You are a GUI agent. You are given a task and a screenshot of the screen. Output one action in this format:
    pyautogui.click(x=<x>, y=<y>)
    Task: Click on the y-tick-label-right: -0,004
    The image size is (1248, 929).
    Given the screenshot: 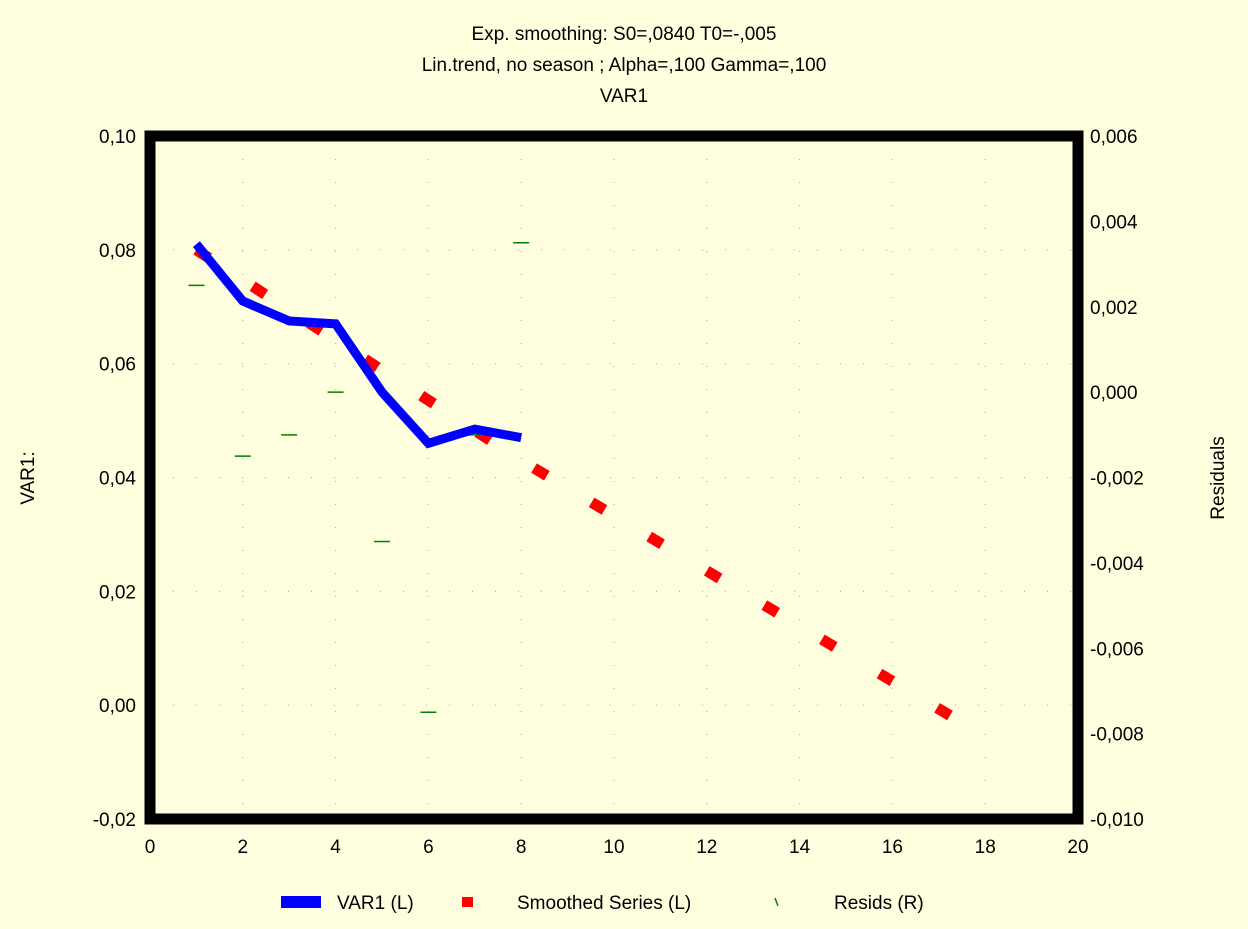 What is the action you would take?
    pyautogui.click(x=1117, y=564)
    